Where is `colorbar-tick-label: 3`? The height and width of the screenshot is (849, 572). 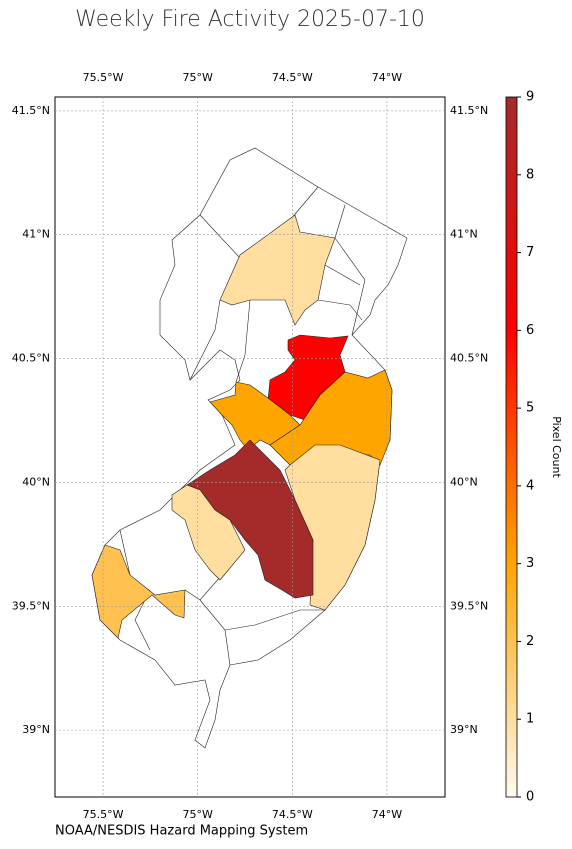 colorbar-tick-label: 3 is located at coordinates (530, 563).